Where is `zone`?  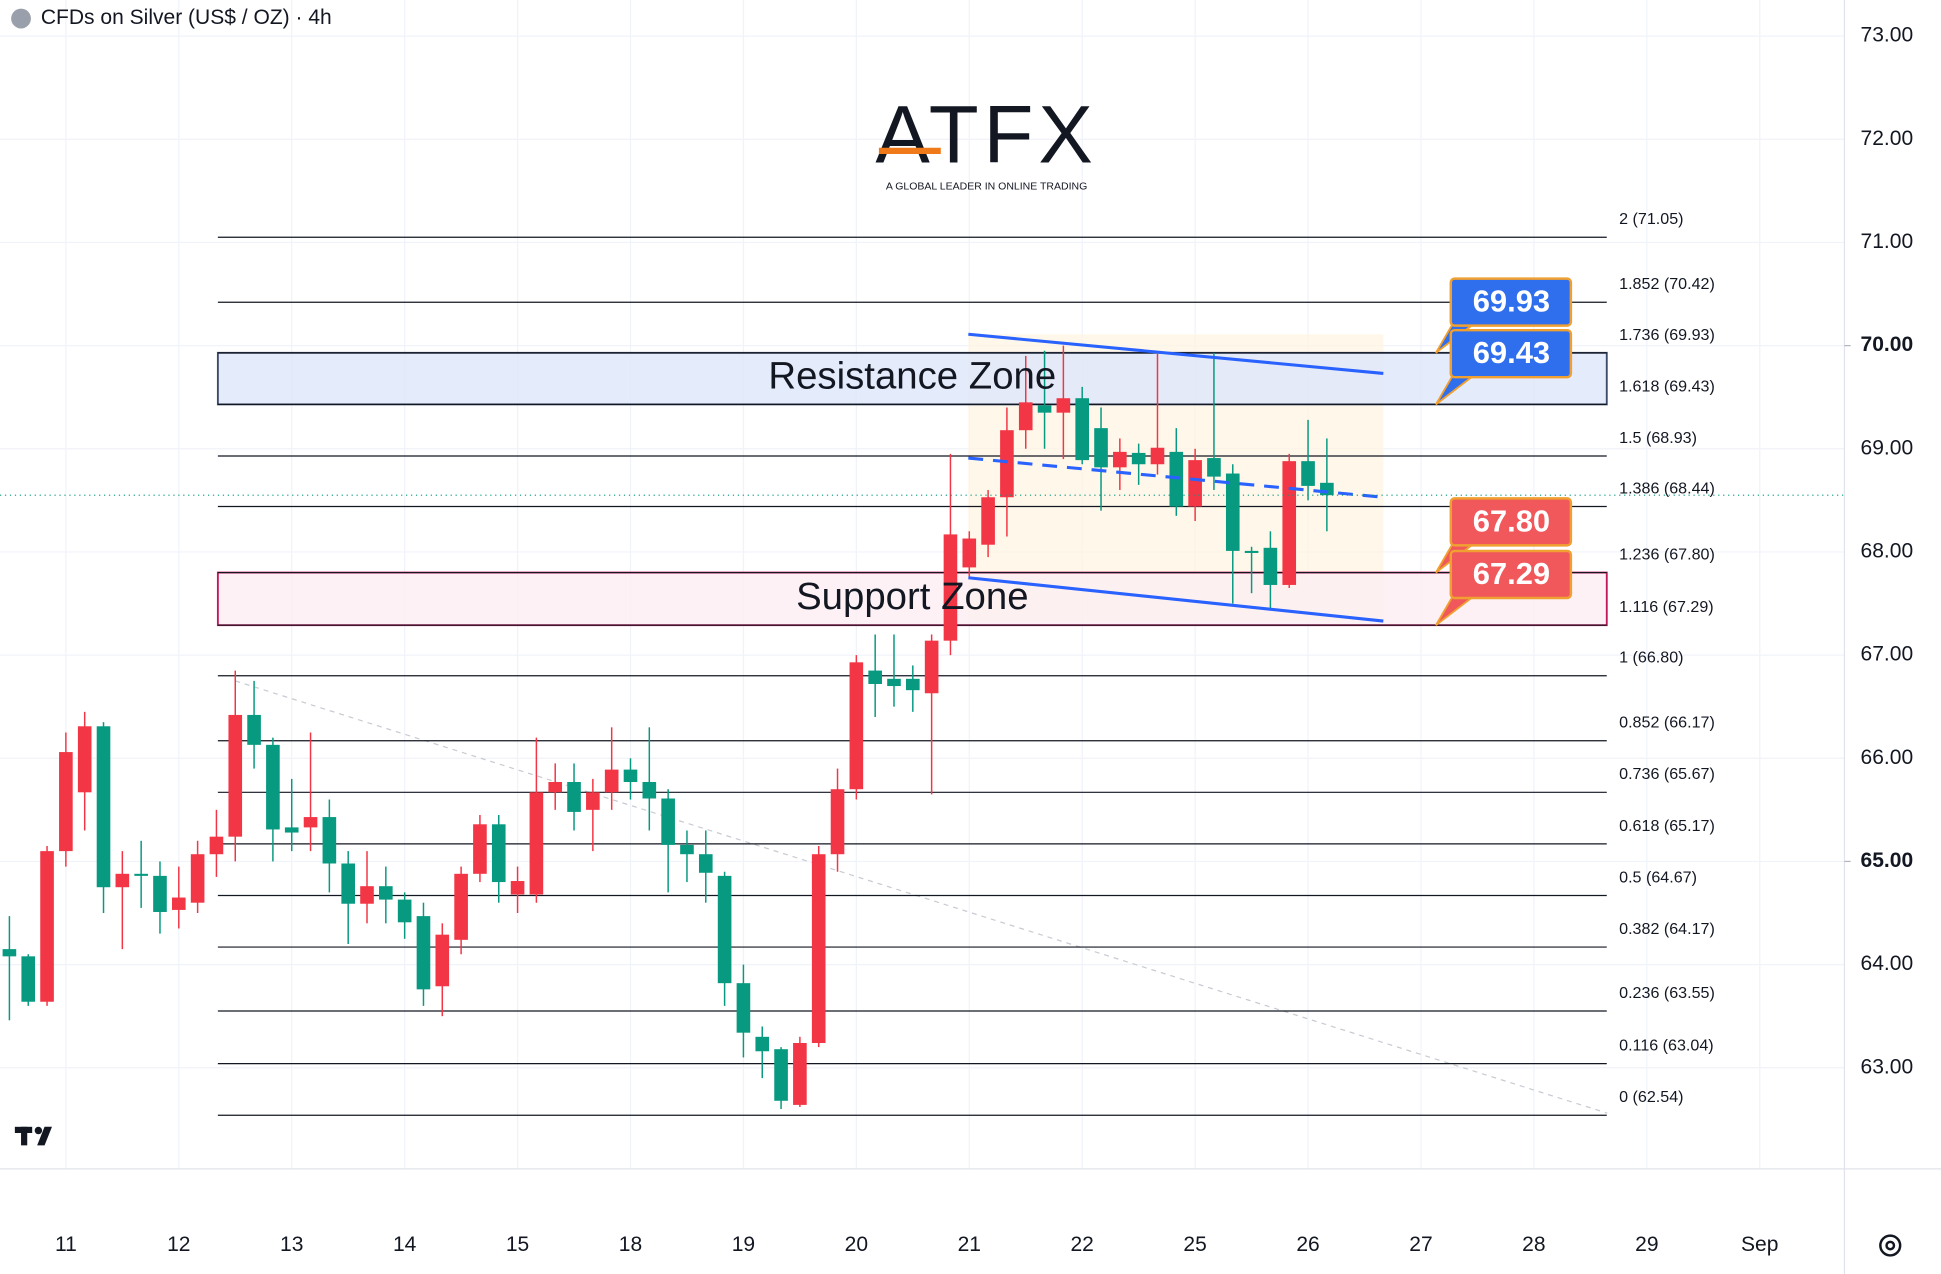 zone is located at coordinates (912, 599).